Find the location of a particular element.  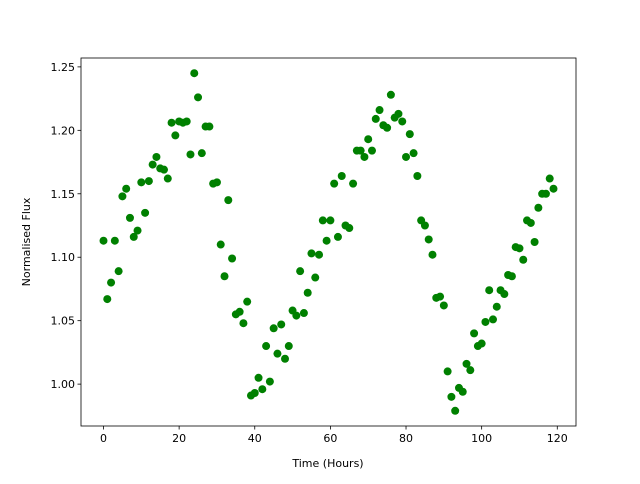

x-tick-label: 80 is located at coordinates (406, 438).